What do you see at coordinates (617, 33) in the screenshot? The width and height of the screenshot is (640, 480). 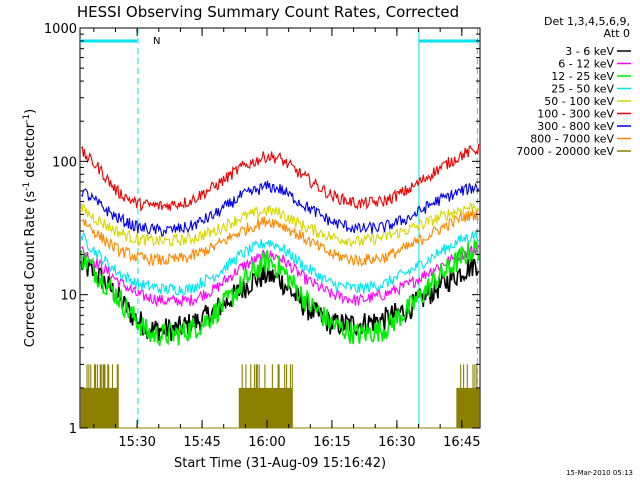 I see `legend-header-line2: Att 0` at bounding box center [617, 33].